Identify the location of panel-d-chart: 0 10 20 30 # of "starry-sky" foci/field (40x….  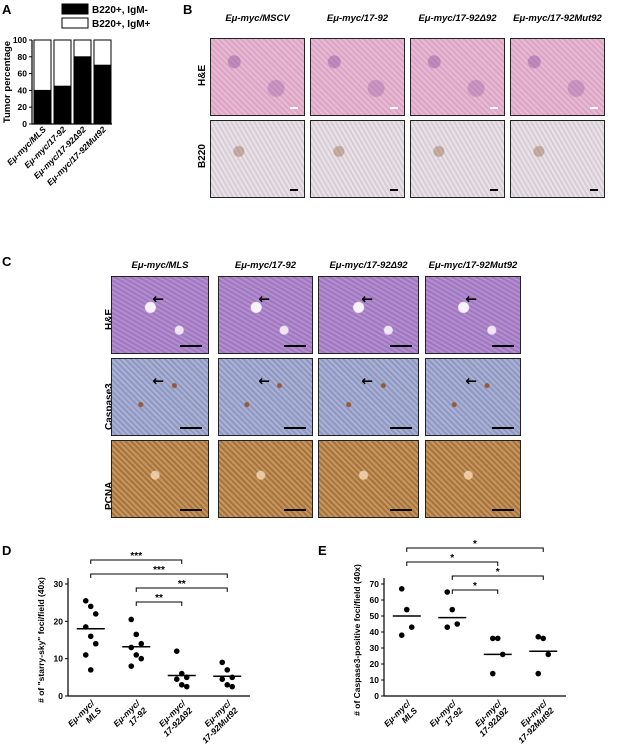
(143, 647).